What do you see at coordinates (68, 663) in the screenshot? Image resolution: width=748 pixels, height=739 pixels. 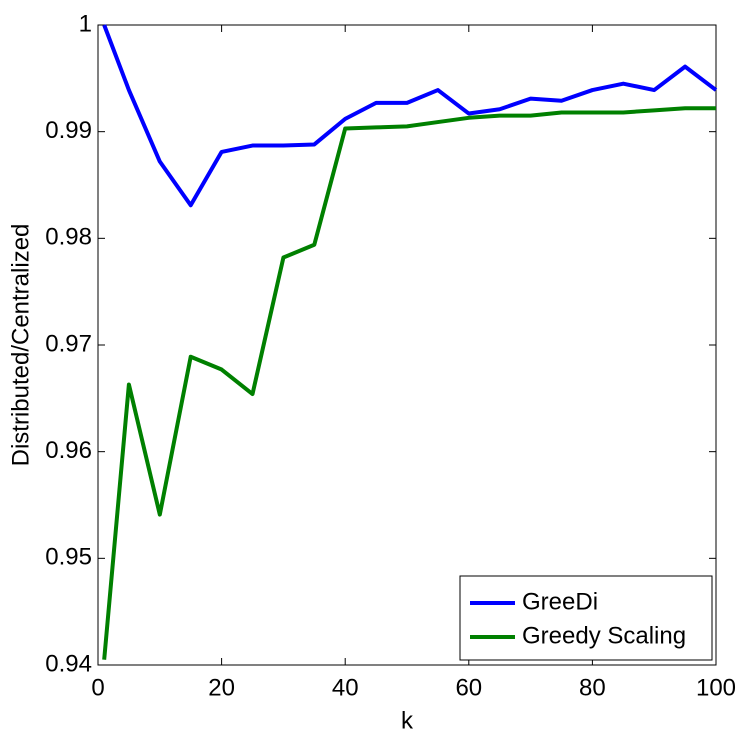 I see `y-tick-label: 0.94` at bounding box center [68, 663].